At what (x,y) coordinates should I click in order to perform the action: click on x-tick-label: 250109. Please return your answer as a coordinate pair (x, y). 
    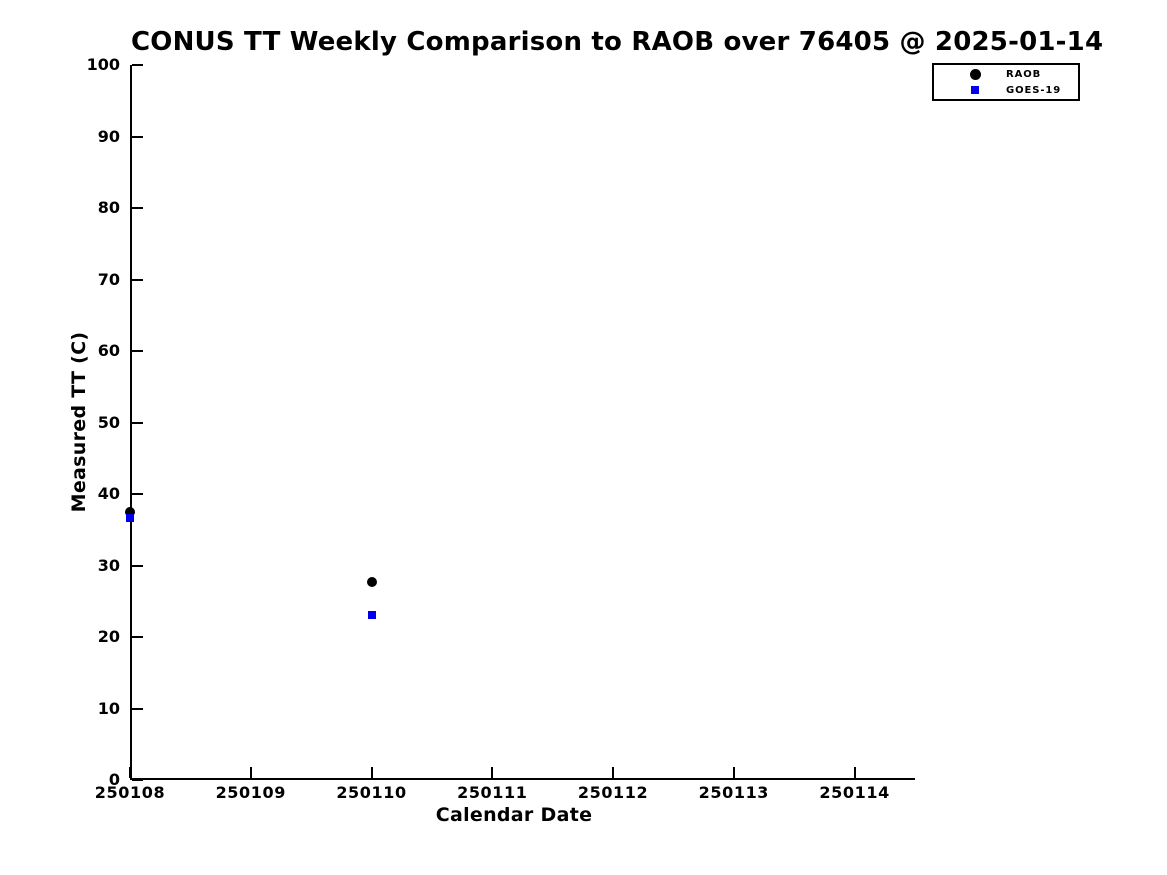
    Looking at the image, I should click on (250, 792).